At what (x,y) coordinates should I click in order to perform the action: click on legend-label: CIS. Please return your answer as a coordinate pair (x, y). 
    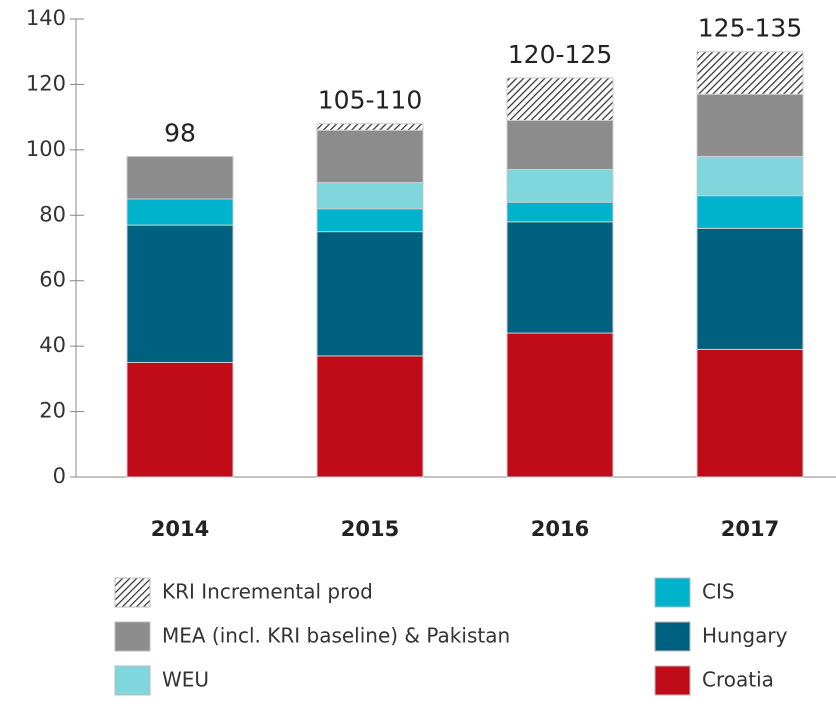
    Looking at the image, I should click on (718, 592).